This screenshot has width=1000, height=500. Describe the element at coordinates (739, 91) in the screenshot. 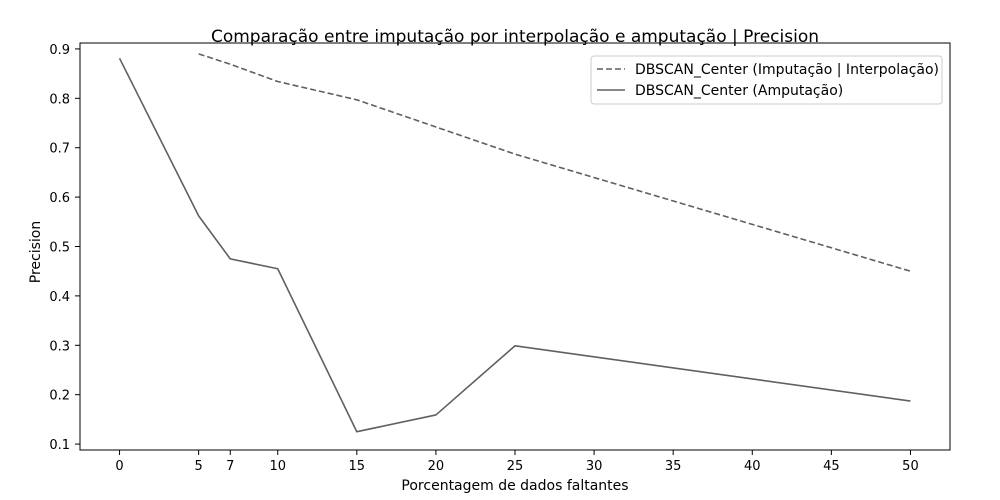

I see `legend-label-amputacao: DBSCAN_Center (Amputação)` at that location.